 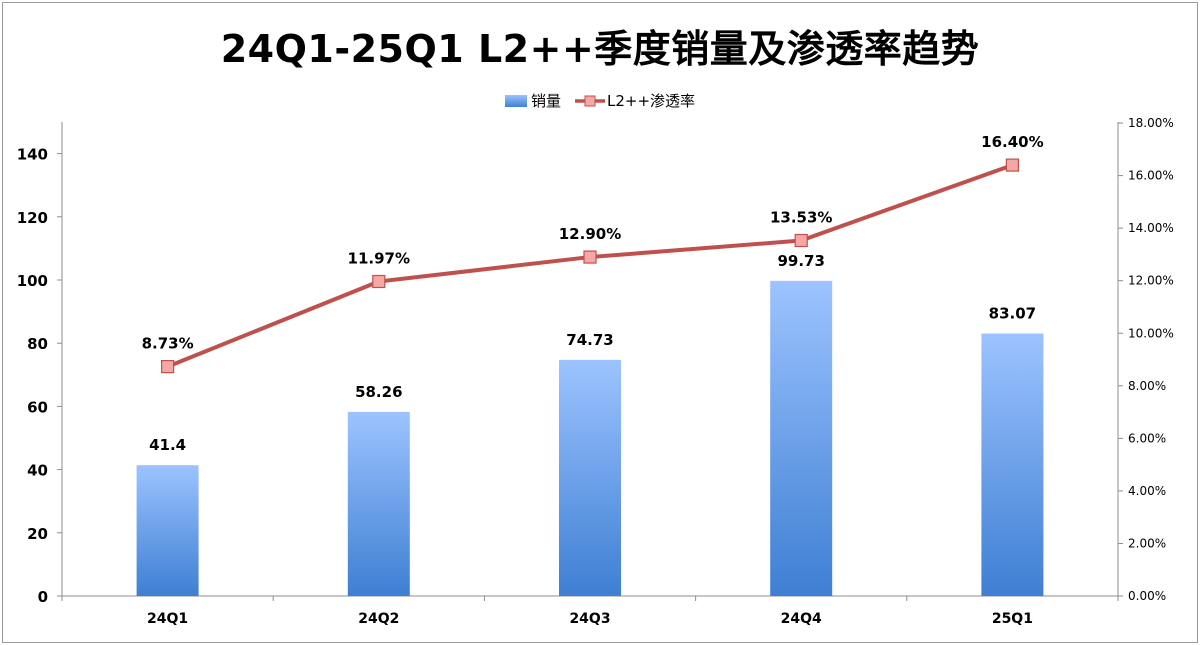 I want to click on left-tick-label: 60, so click(x=37, y=407).